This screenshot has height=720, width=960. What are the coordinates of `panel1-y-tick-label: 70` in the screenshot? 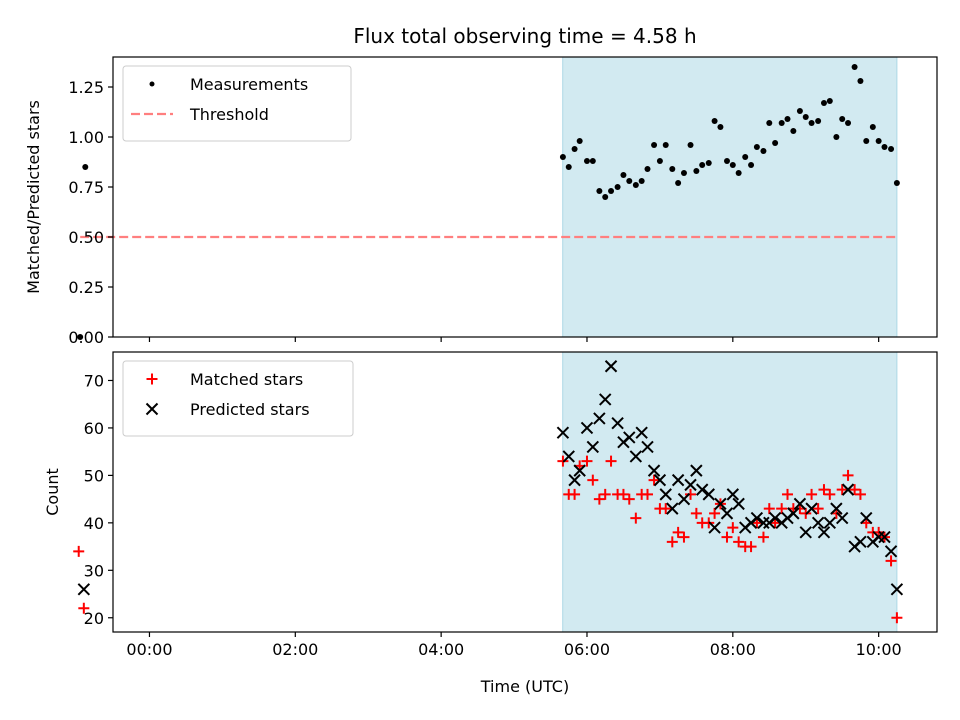 It's located at (94, 380).